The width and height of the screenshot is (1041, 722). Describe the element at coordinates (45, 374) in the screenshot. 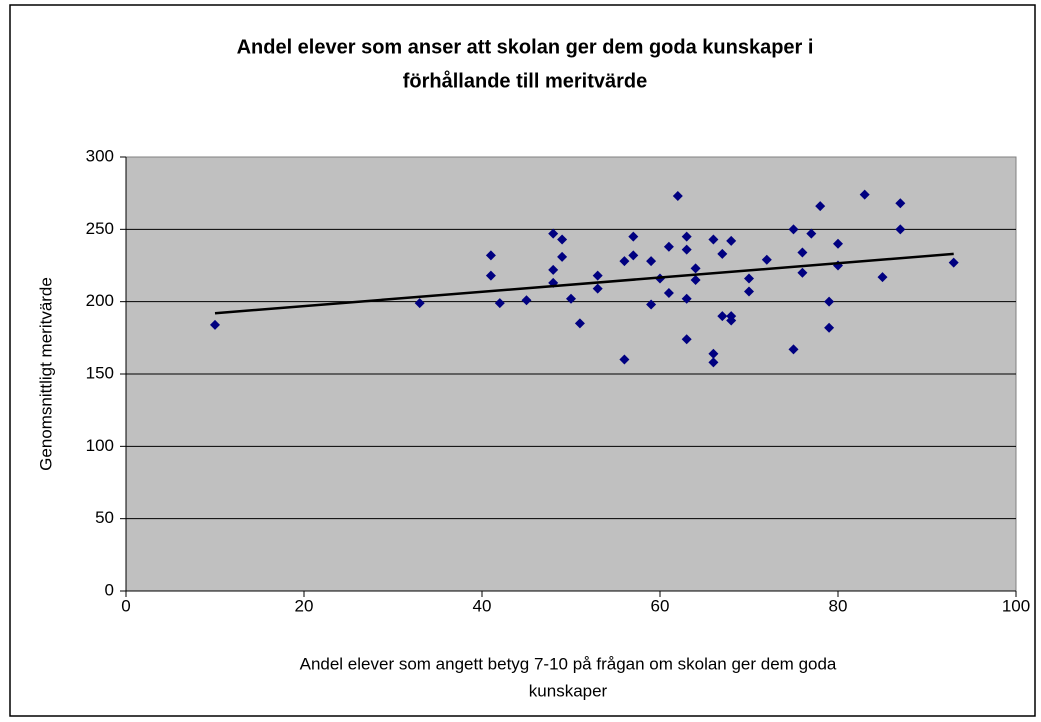

I see `y-axis-label: Genomsnittligt meritvärde` at that location.